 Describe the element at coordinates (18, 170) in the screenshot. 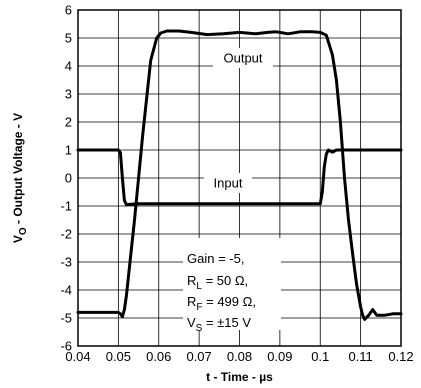

I see `y-axis-title-rest: - Output Voltage - V` at that location.